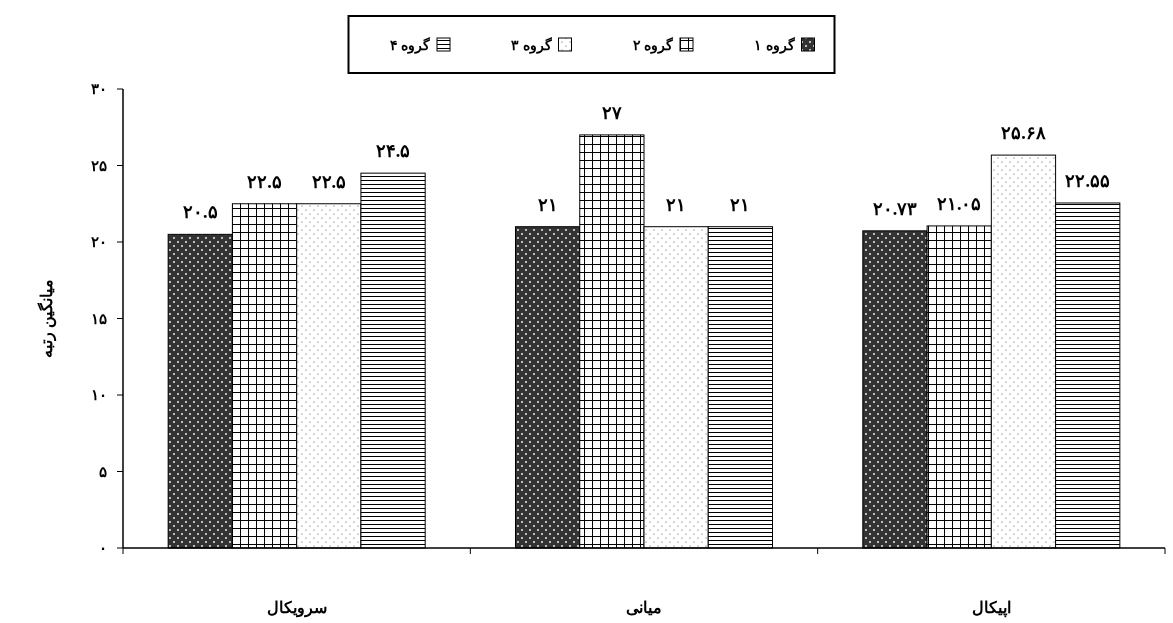  Describe the element at coordinates (644, 607) in the screenshot. I see `x-tick-label: میانی` at that location.